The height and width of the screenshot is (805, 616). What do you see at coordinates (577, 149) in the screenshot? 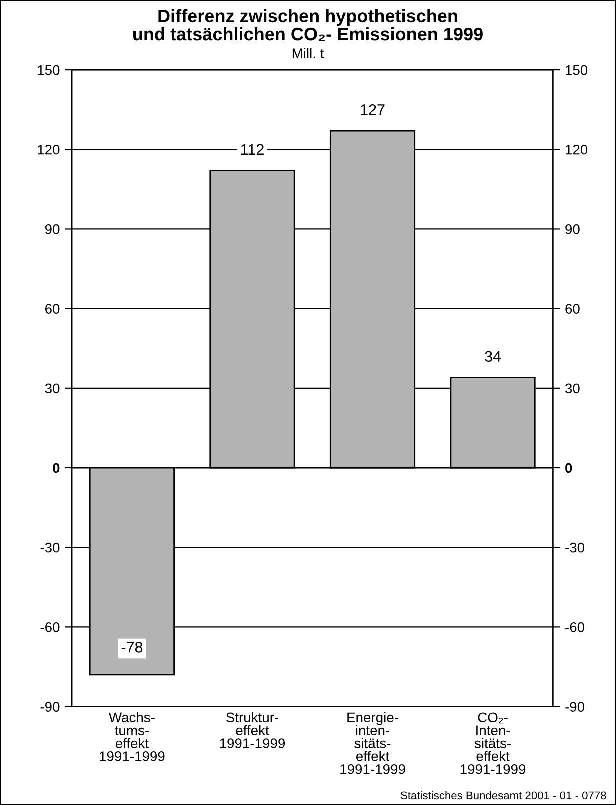
I see `y2-tick-label: 120` at bounding box center [577, 149].